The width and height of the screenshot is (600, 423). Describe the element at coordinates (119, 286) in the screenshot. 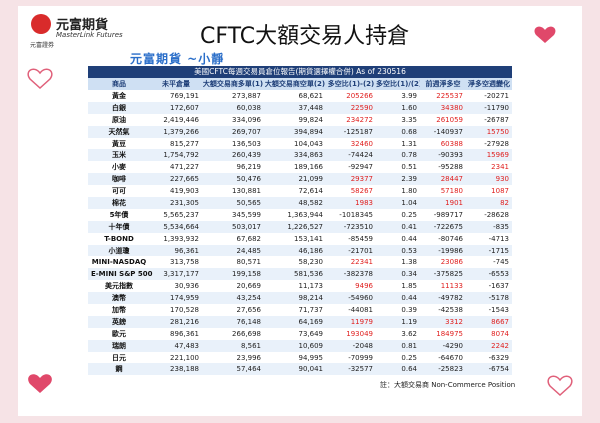

I see `row-label: 美元指數` at that location.